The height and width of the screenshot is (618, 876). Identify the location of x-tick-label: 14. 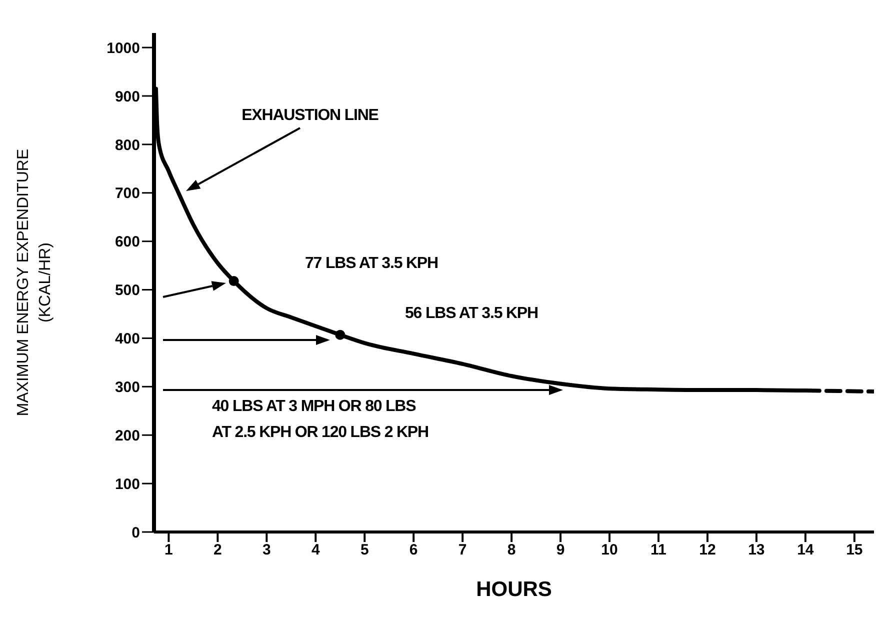
(805, 550).